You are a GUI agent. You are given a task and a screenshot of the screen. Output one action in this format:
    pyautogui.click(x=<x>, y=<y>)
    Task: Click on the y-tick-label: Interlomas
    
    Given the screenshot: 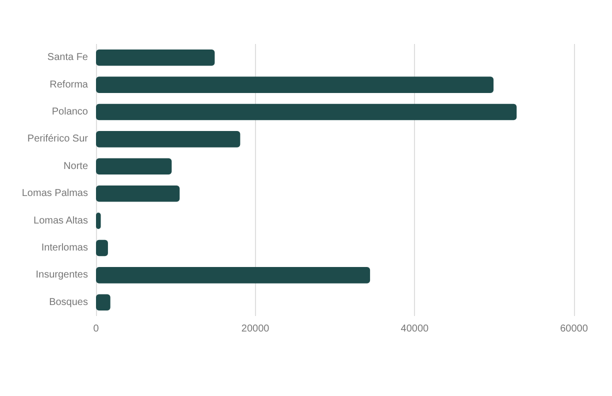 What is the action you would take?
    pyautogui.click(x=64, y=248)
    